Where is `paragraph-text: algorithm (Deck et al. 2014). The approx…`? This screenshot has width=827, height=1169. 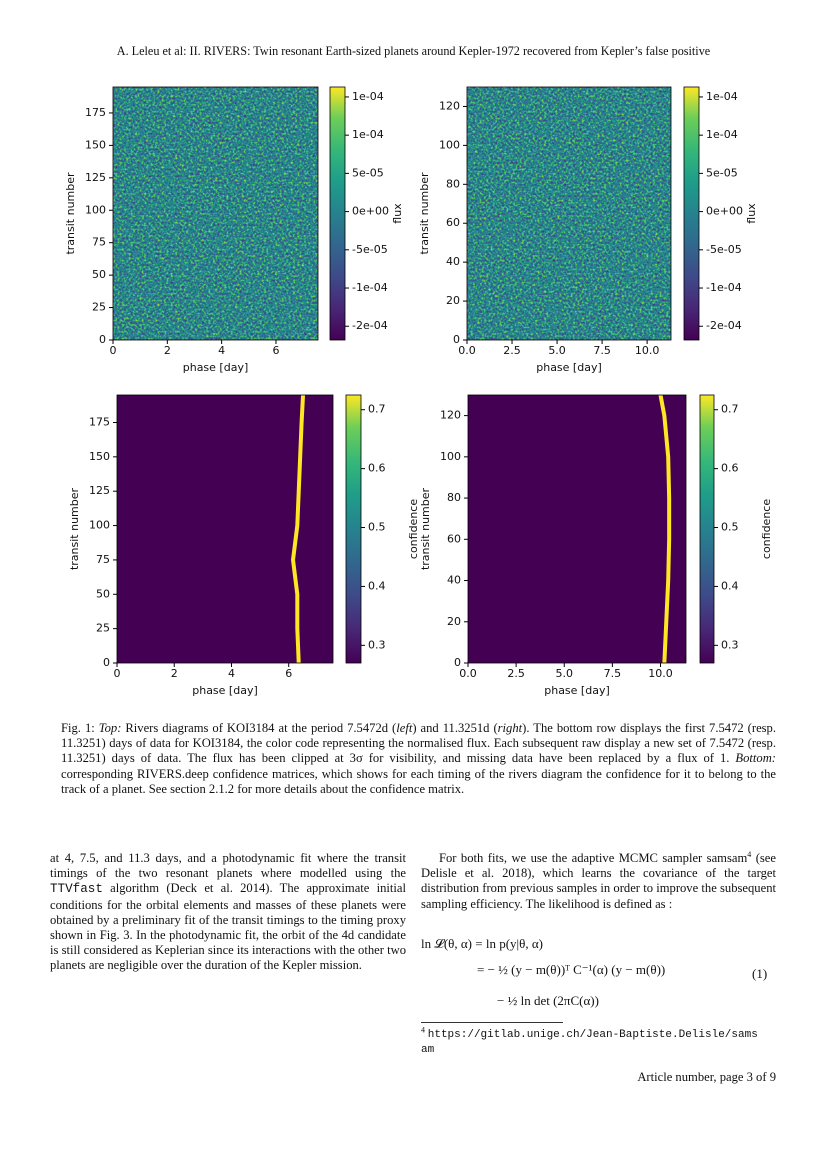
paragraph-text: algorithm (Deck et al. 2014). The approx… is located at coordinates (228, 927).